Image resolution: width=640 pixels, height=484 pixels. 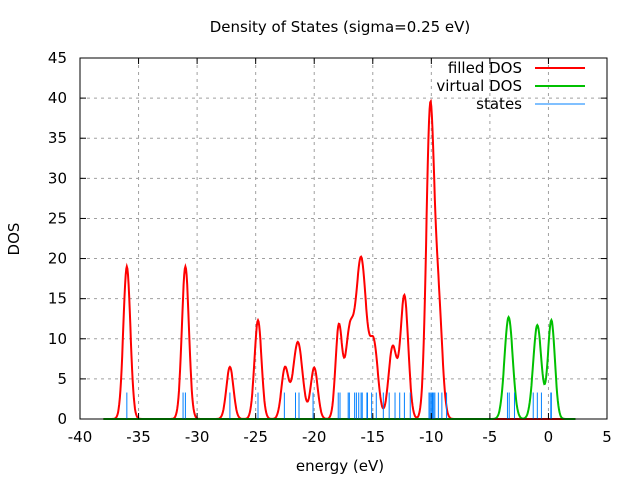 I want to click on y-tick-label: 45, so click(x=57, y=58).